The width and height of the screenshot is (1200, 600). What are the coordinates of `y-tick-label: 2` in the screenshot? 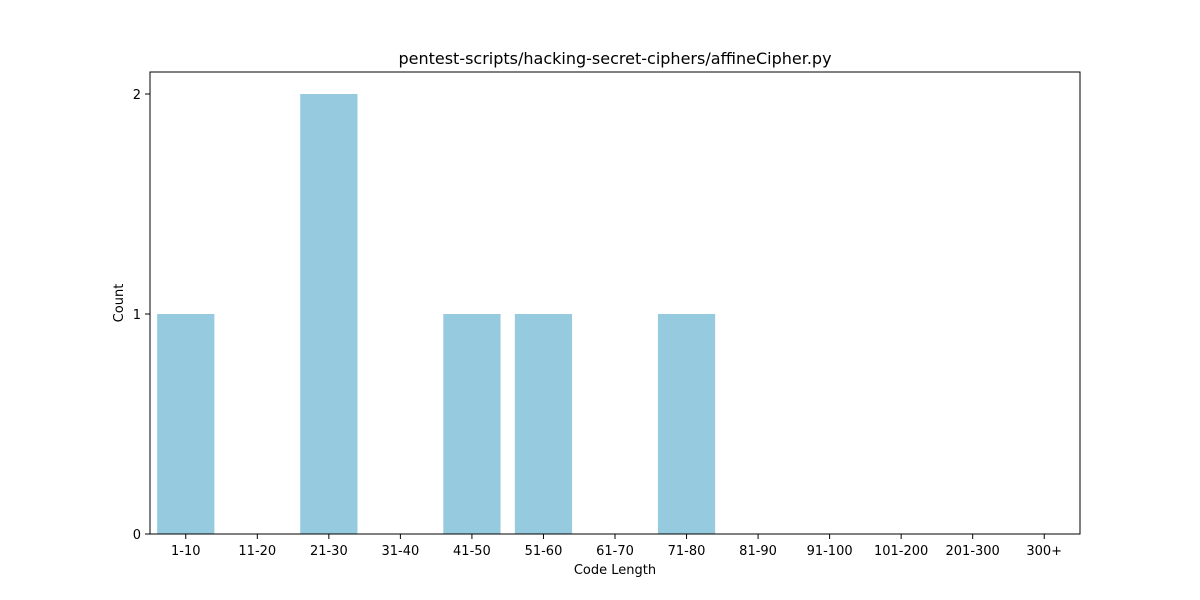 It's located at (137, 95).